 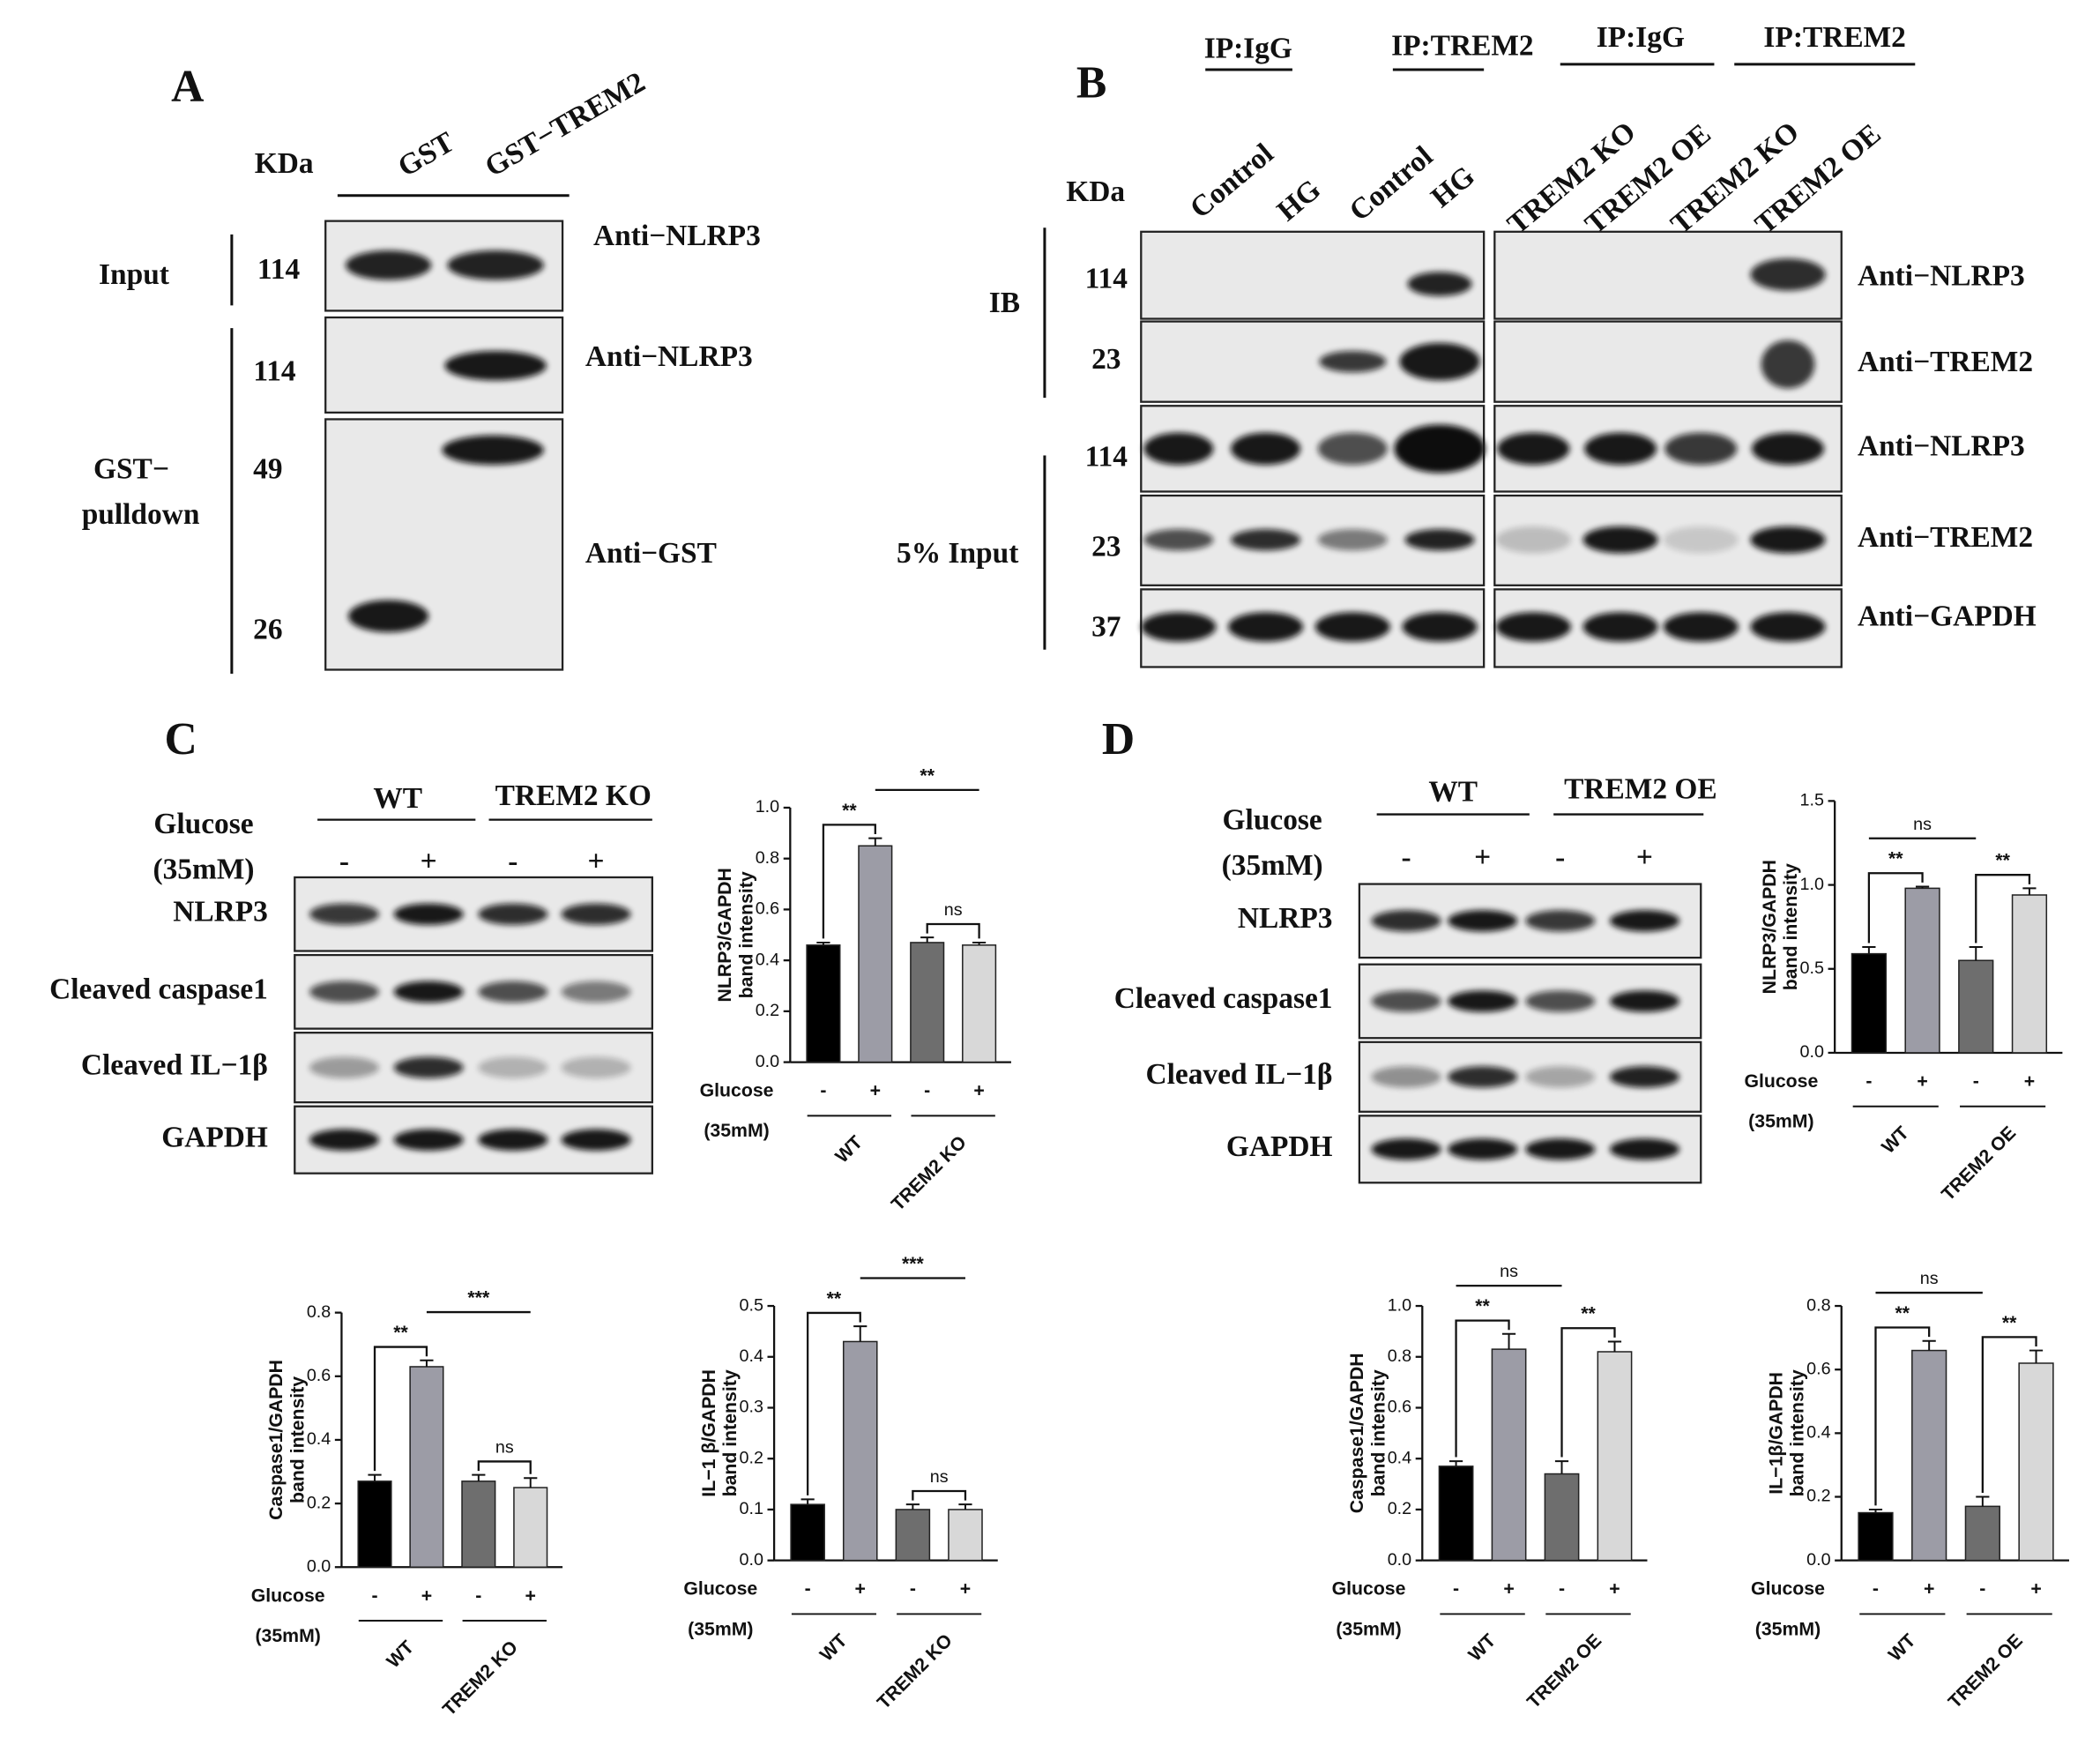 I want to click on y-axis-label: IL−1β/GAPDH, so click(x=1775, y=1433).